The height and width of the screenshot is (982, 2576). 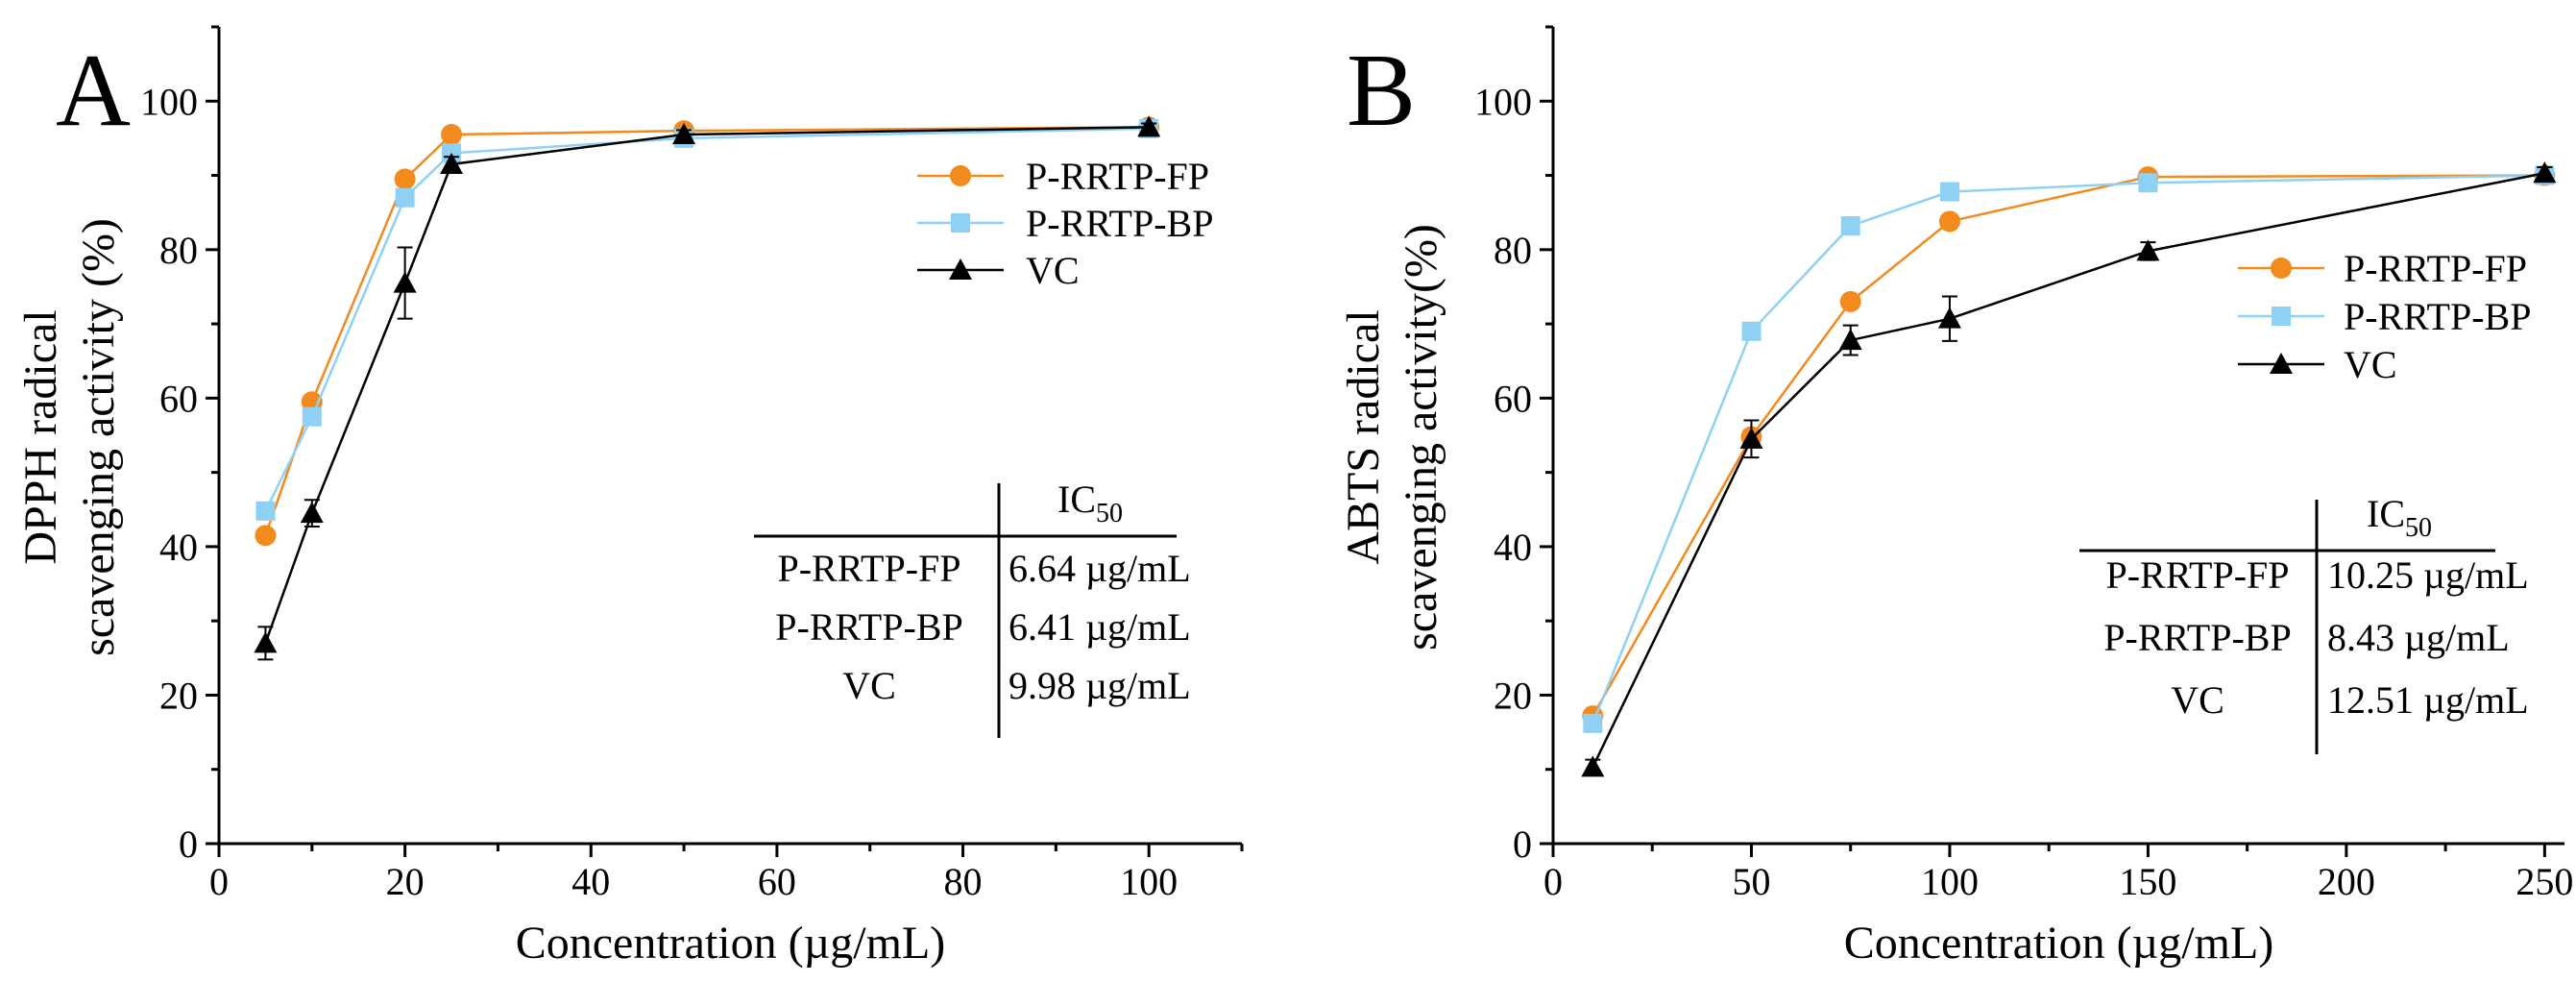 I want to click on y-axis-label: ABTS radical, so click(x=1364, y=436).